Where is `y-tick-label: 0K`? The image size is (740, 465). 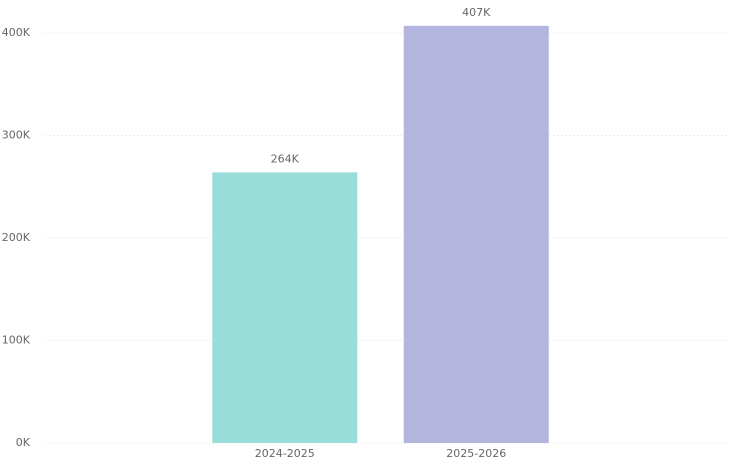 y-tick-label: 0K is located at coordinates (23, 442).